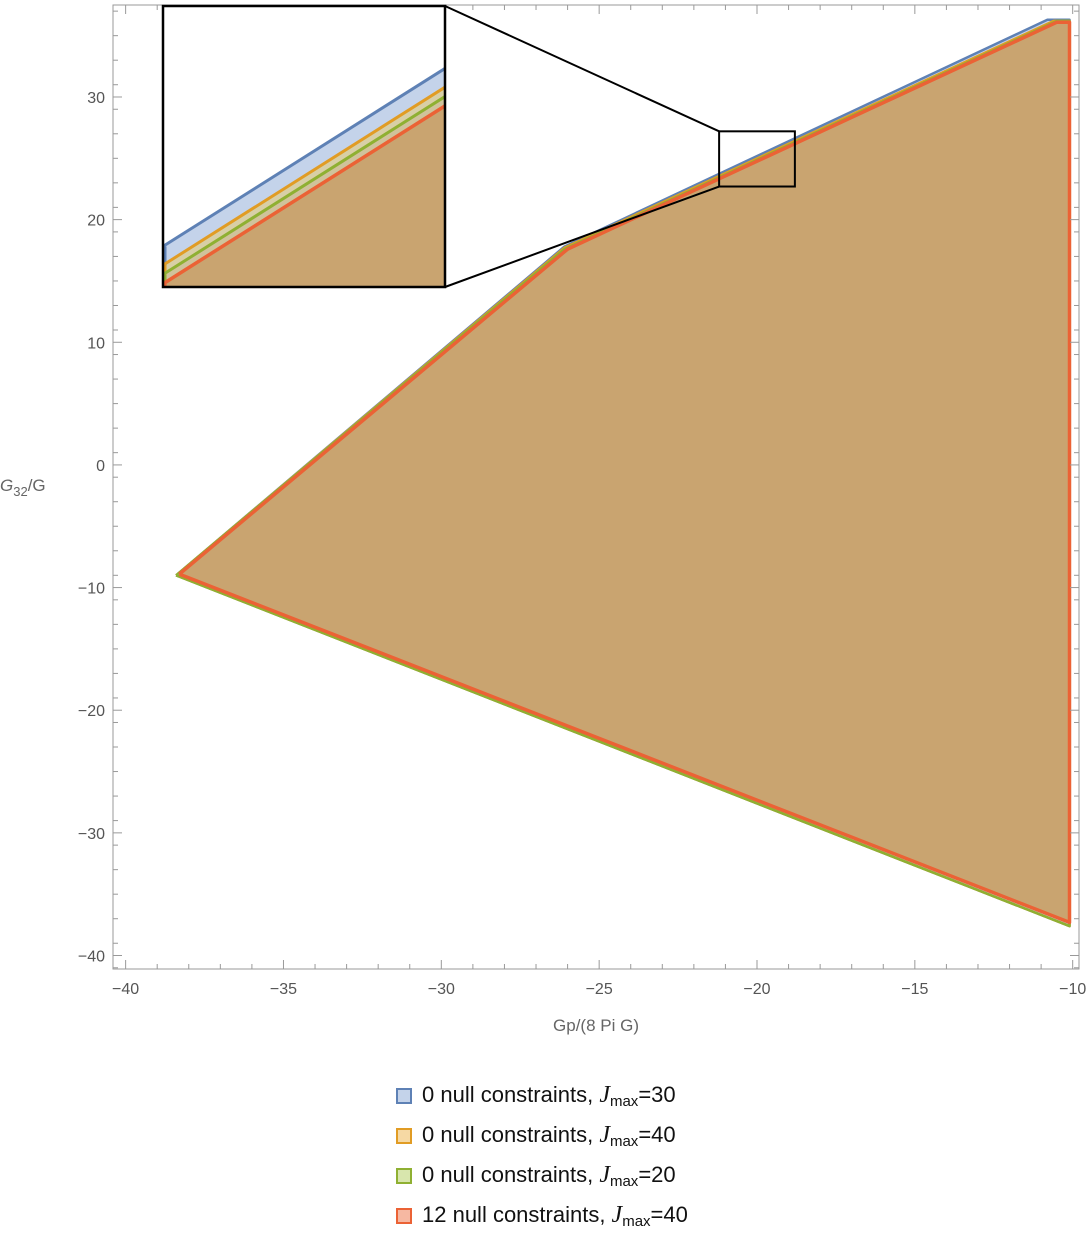  What do you see at coordinates (23, 487) in the screenshot?
I see `y-axis-label: G32/G` at bounding box center [23, 487].